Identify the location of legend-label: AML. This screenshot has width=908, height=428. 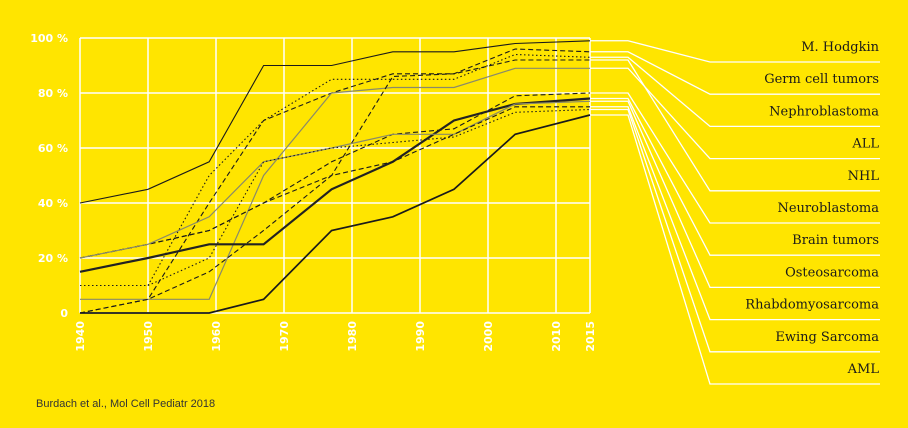
(863, 369).